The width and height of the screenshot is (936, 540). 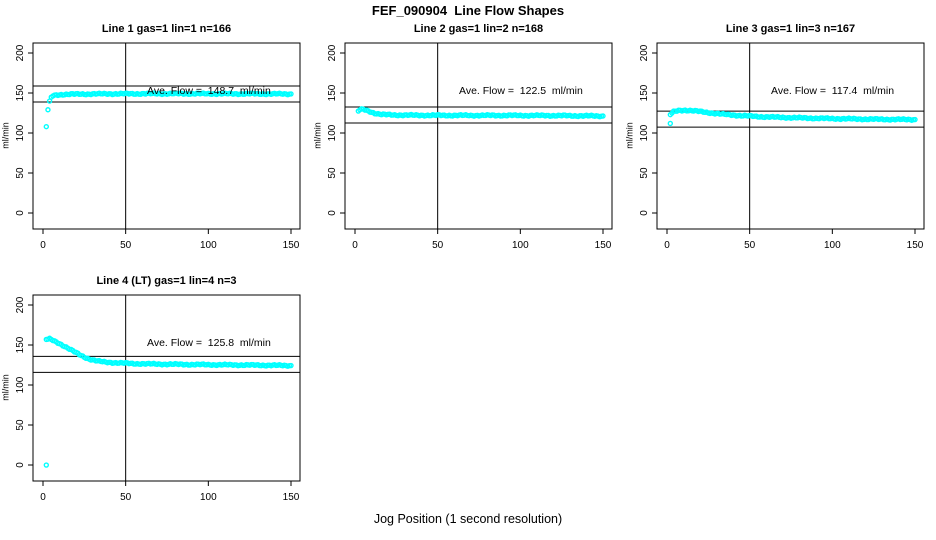 What do you see at coordinates (468, 10) in the screenshot?
I see `main-title: FEF_090904 Line Flow Shapes` at bounding box center [468, 10].